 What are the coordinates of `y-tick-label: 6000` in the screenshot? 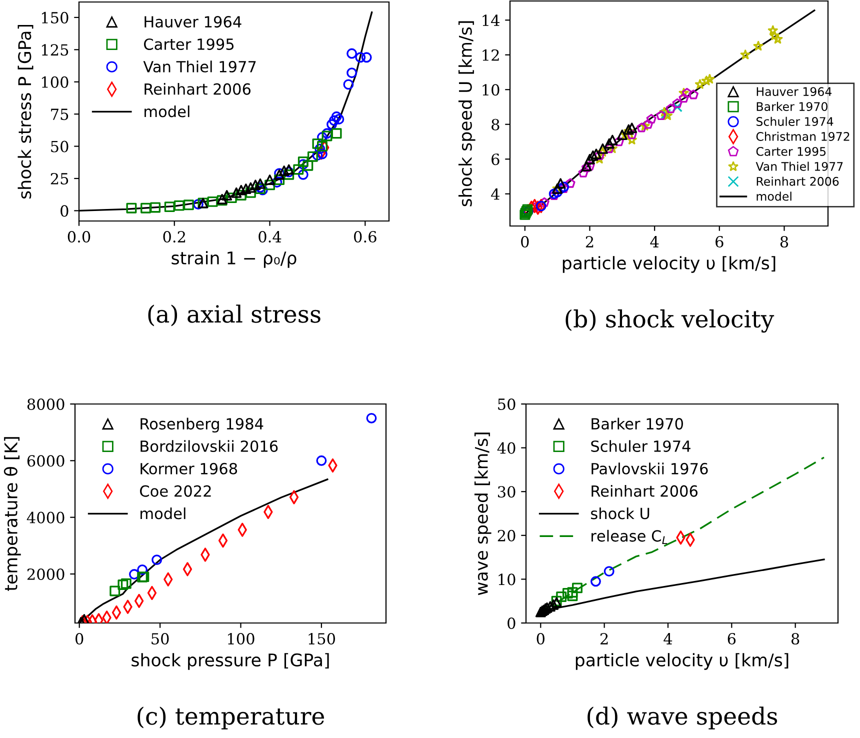 It's located at (45, 461).